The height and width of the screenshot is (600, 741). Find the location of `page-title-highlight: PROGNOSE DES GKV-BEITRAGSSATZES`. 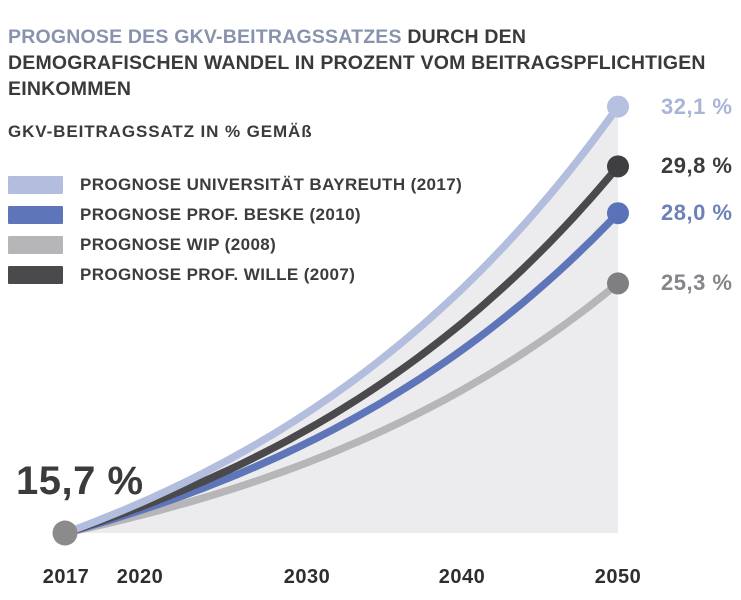

page-title-highlight: PROGNOSE DES GKV-BEITRAGSSATZES is located at coordinates (205, 36).